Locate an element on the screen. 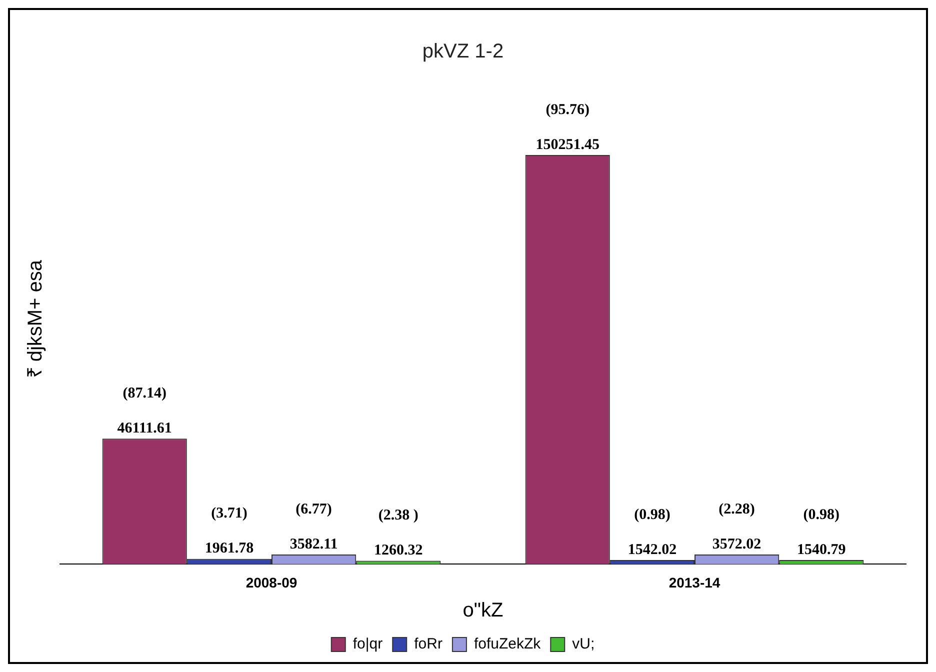 This screenshot has height=672, width=936. legend-label: fo|qr is located at coordinates (367, 644).